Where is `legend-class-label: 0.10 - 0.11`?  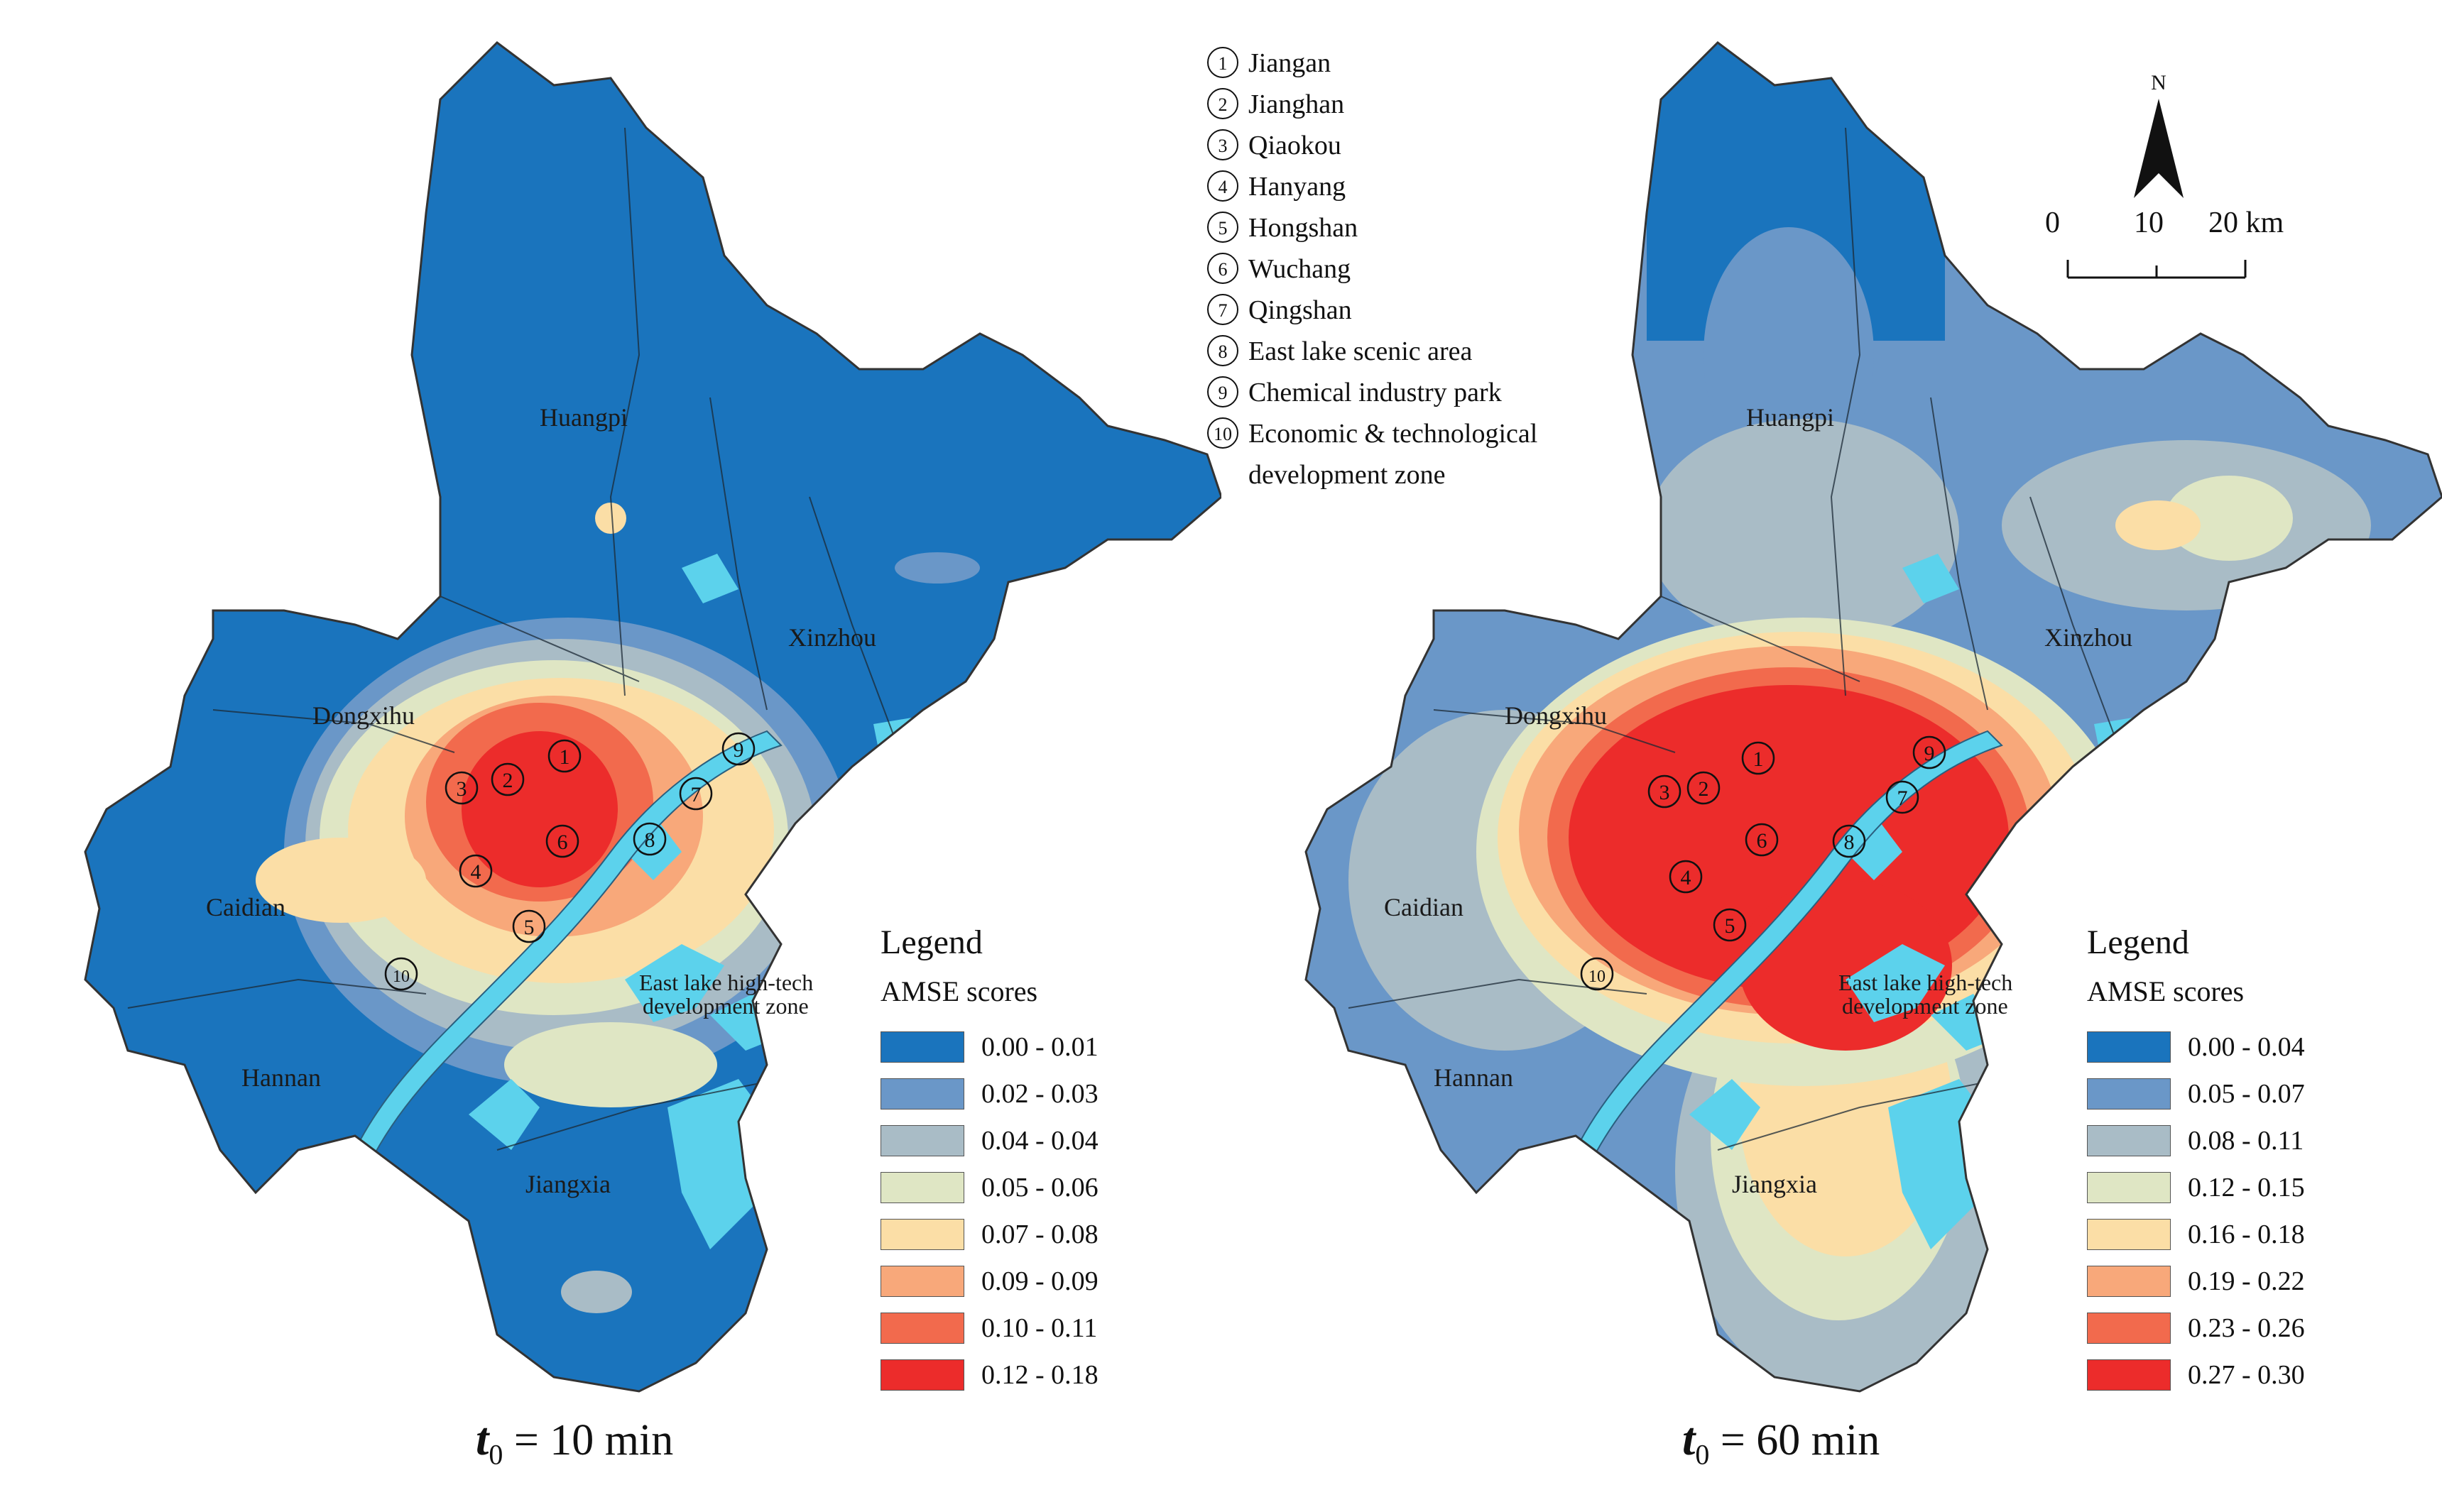 legend-class-label: 0.10 - 0.11 is located at coordinates (1039, 1328).